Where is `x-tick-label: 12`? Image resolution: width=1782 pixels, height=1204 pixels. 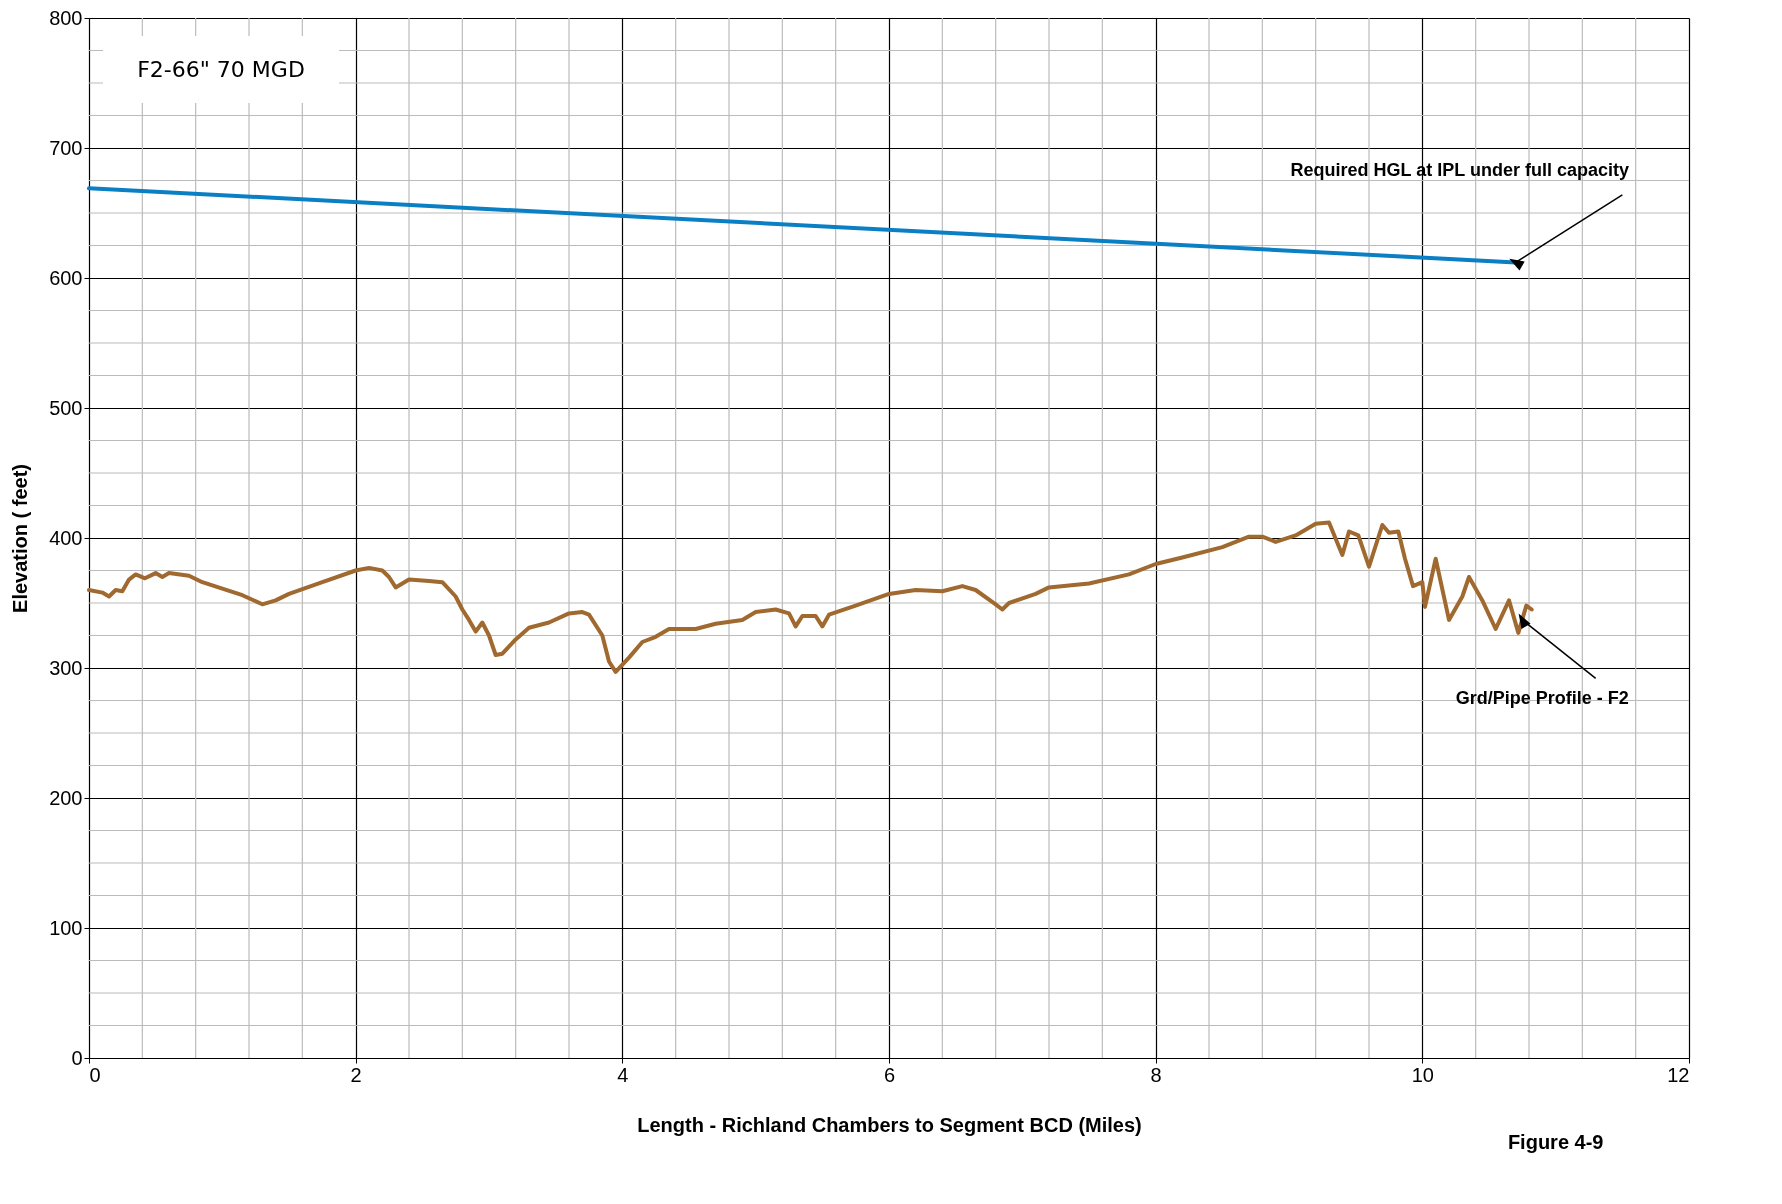
x-tick-label: 12 is located at coordinates (1678, 1074).